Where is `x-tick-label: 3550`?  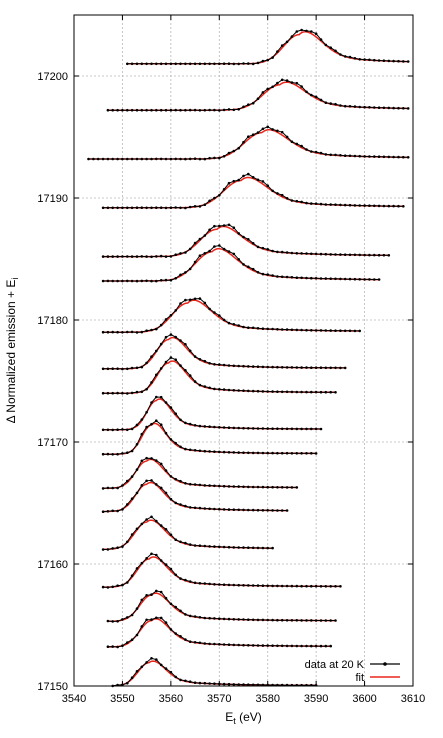
x-tick-label: 3550 is located at coordinates (122, 699).